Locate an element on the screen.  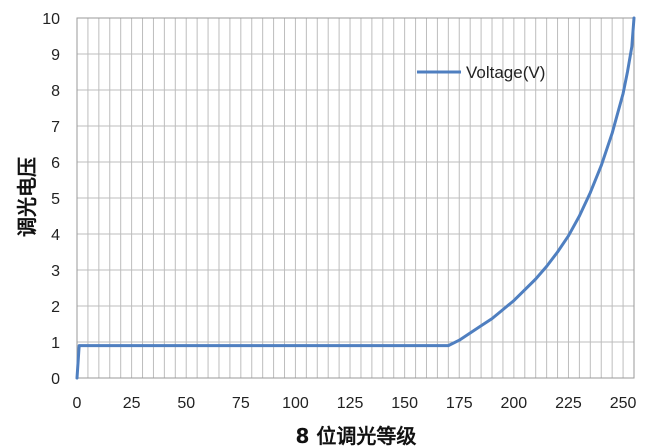
y-axis-title: 调光电压 is located at coordinates (27, 197).